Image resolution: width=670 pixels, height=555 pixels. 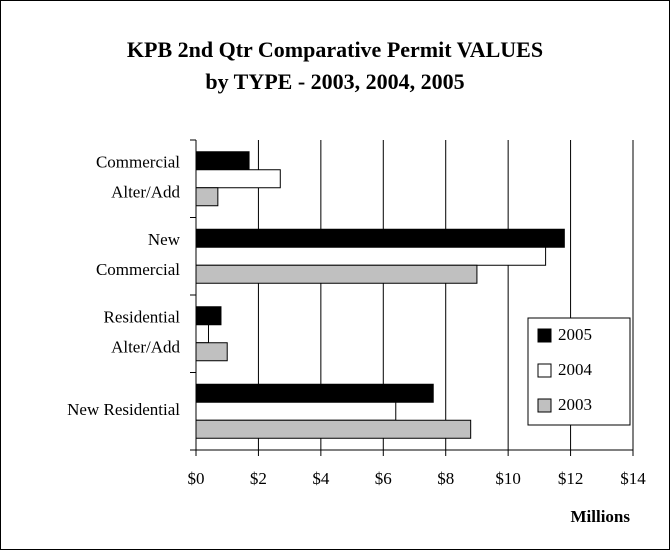 What do you see at coordinates (571, 478) in the screenshot?
I see `x-tick-label: $12` at bounding box center [571, 478].